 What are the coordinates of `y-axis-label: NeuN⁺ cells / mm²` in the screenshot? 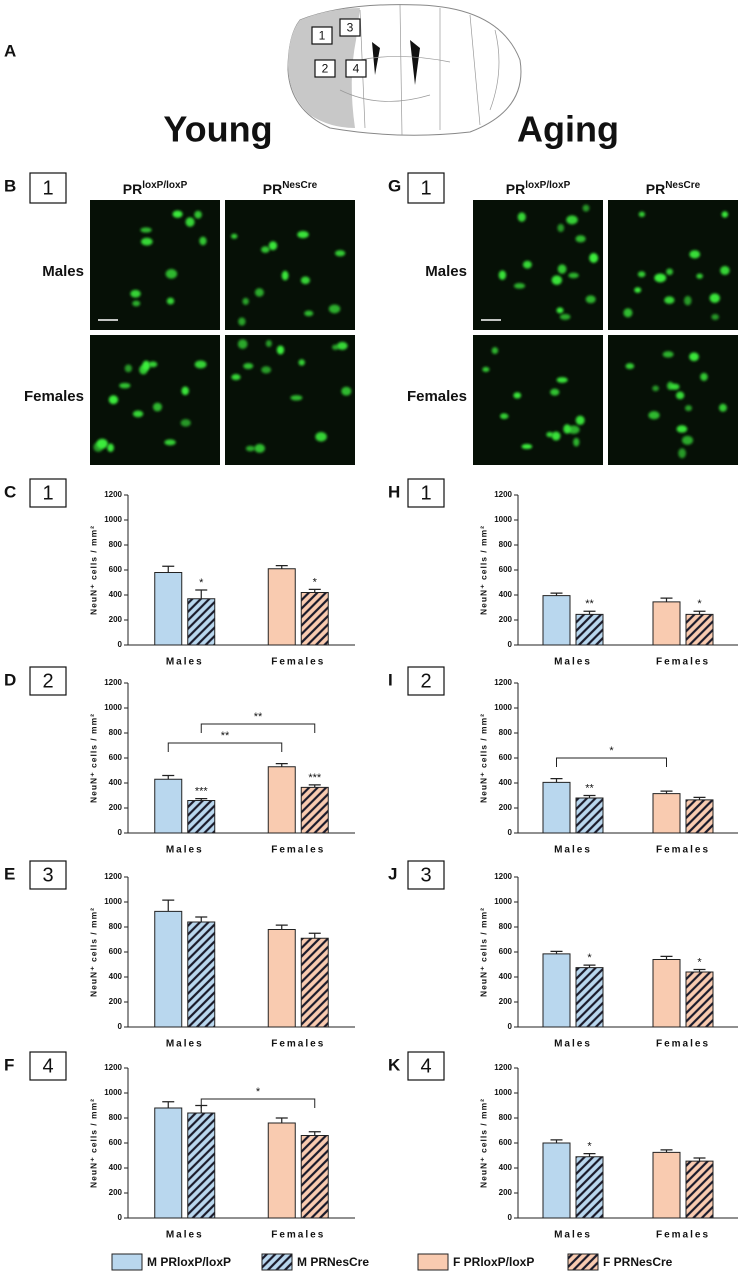 It's located at (93, 758).